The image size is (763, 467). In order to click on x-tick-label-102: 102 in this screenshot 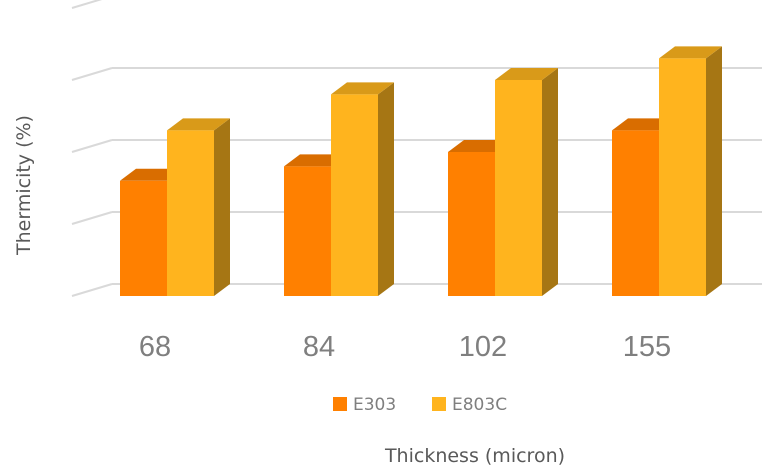, I will do `click(483, 347)`.